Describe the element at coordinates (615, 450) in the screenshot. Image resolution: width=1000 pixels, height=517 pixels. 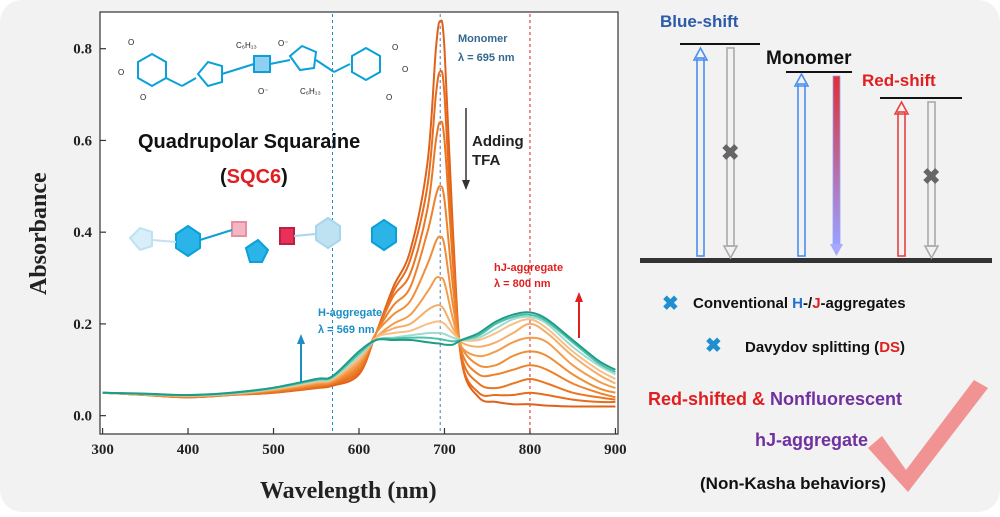
I see `x-tick-label: 900` at that location.